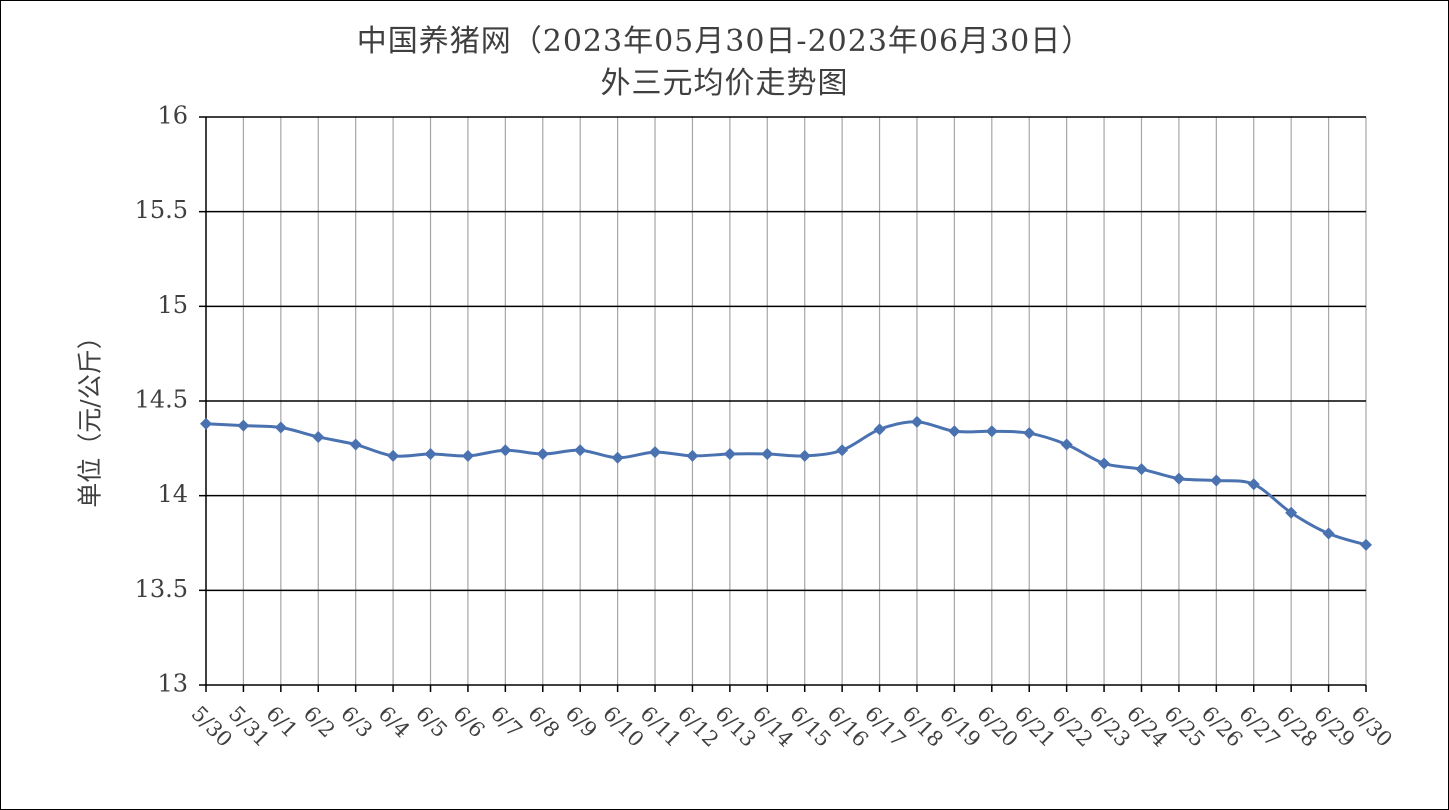 Image resolution: width=1449 pixels, height=810 pixels. I want to click on y-tick-label: 15, so click(172, 305).